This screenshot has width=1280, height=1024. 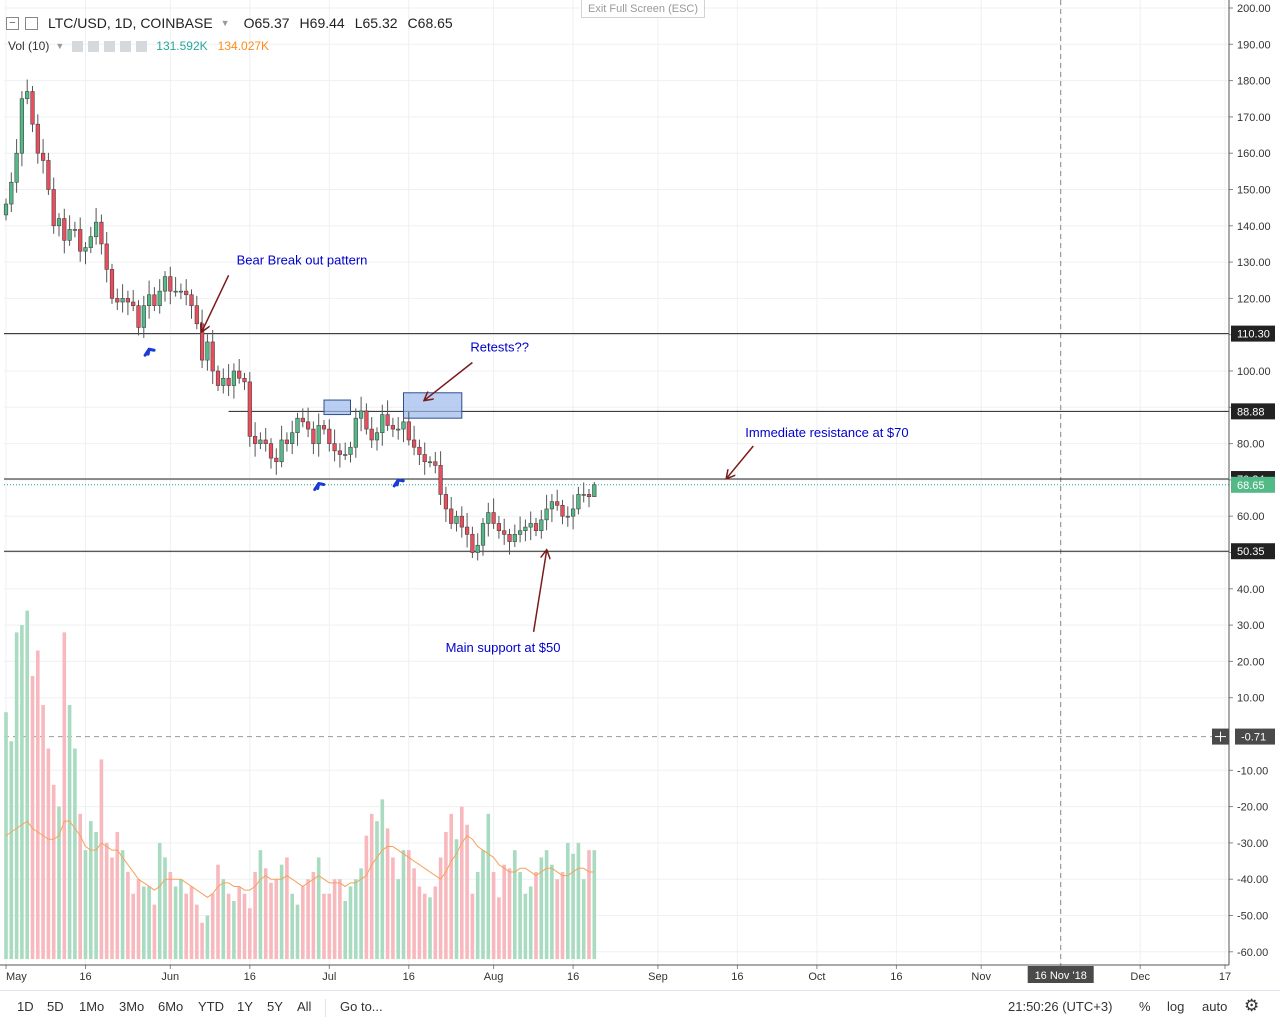 What do you see at coordinates (1252, 880) in the screenshot?
I see `price-tick-label: -40.00` at bounding box center [1252, 880].